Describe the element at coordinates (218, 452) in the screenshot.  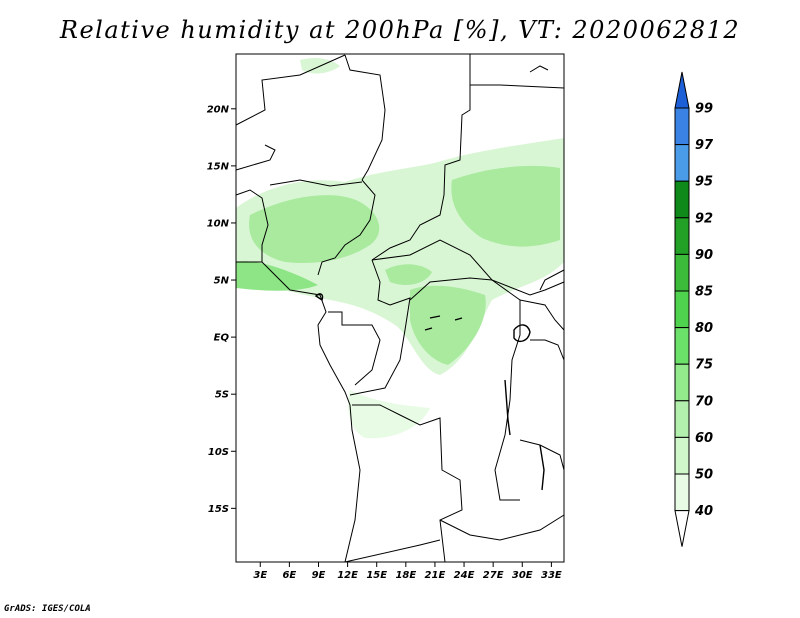
I see `lat-tick-label: 10S` at that location.